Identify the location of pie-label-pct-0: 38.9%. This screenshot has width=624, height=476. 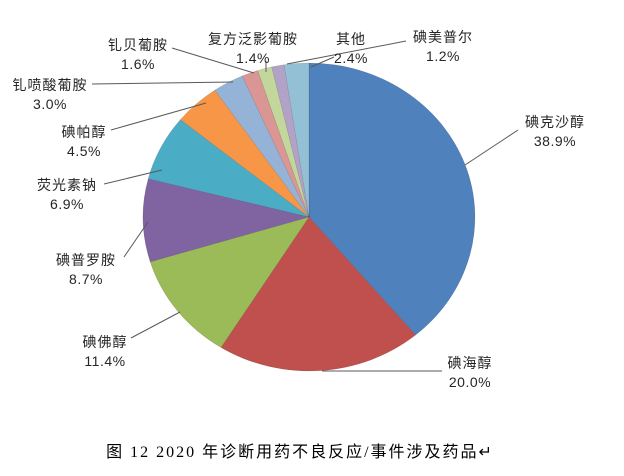
(555, 141).